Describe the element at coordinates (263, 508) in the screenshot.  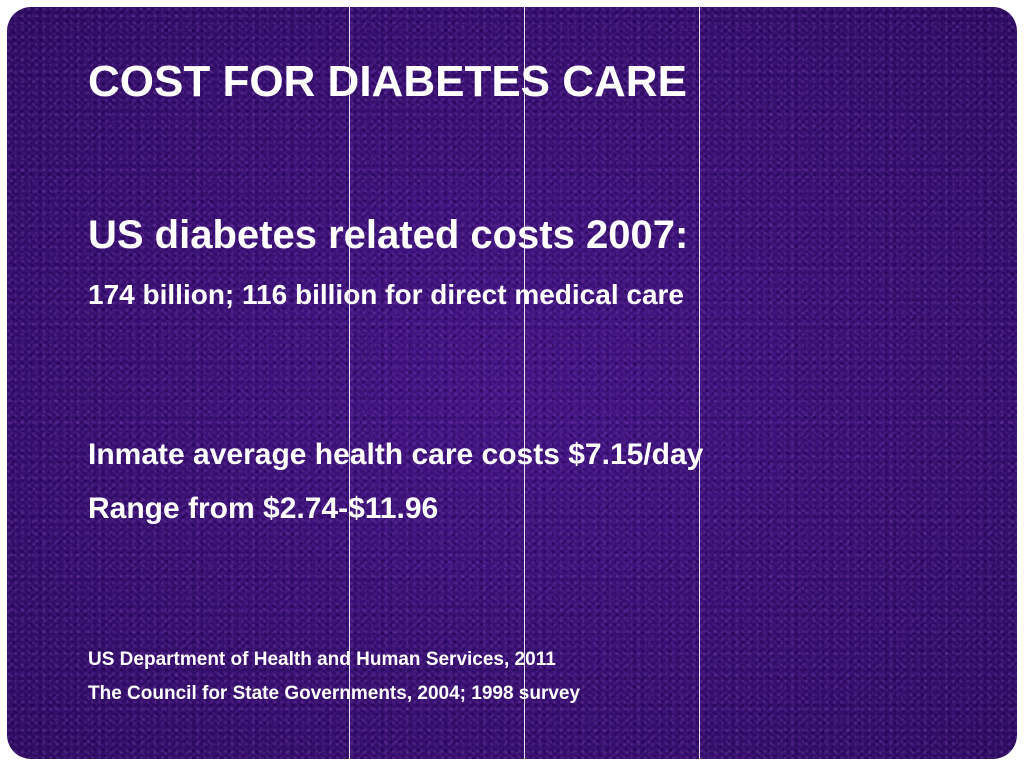
I see `inmate-cost-range: Range from $2.74-$11.96` at that location.